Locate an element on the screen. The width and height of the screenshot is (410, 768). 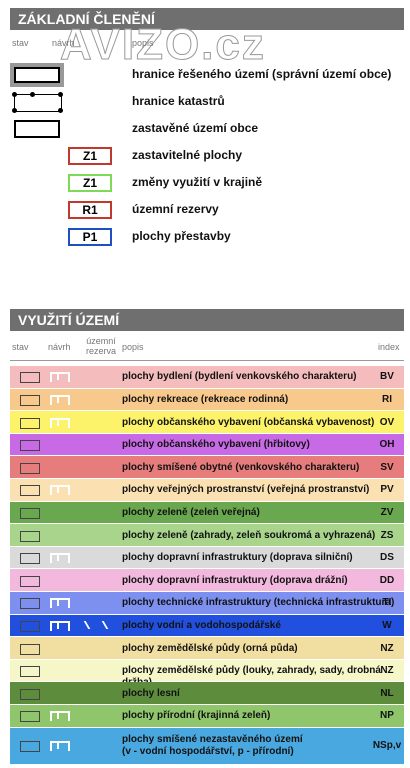
boundary-symbol is located at coordinates (37, 75).